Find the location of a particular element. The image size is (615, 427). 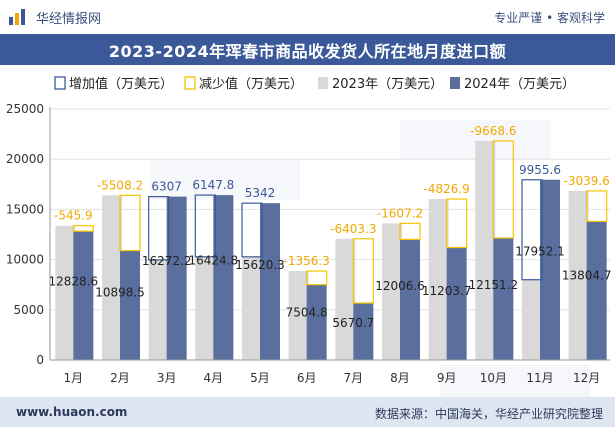

y-tick-label: 20000 is located at coordinates (25, 159).